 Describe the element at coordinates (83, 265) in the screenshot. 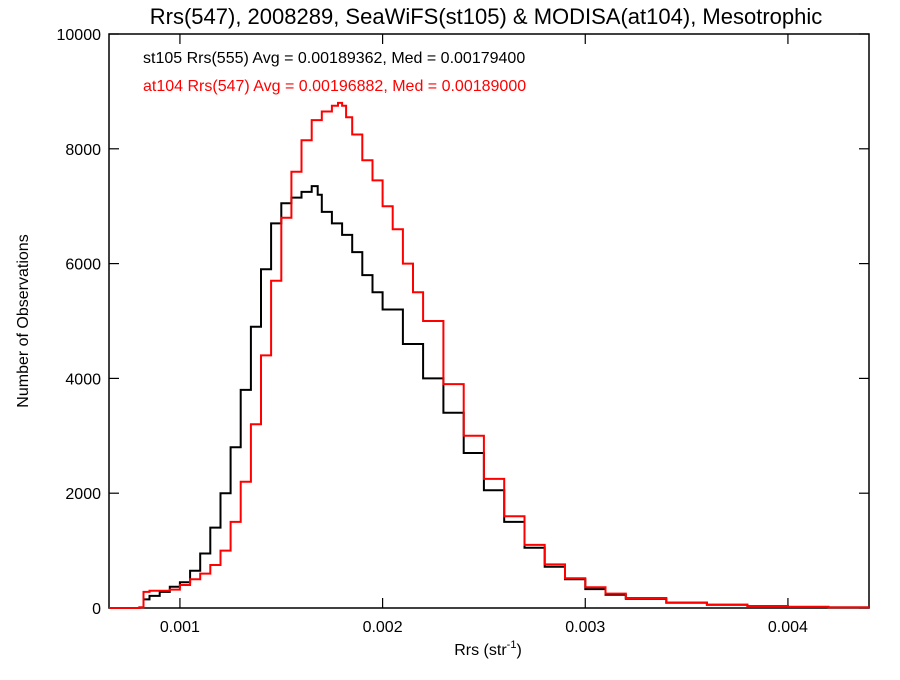

I see `y-tick-label: 6000` at that location.